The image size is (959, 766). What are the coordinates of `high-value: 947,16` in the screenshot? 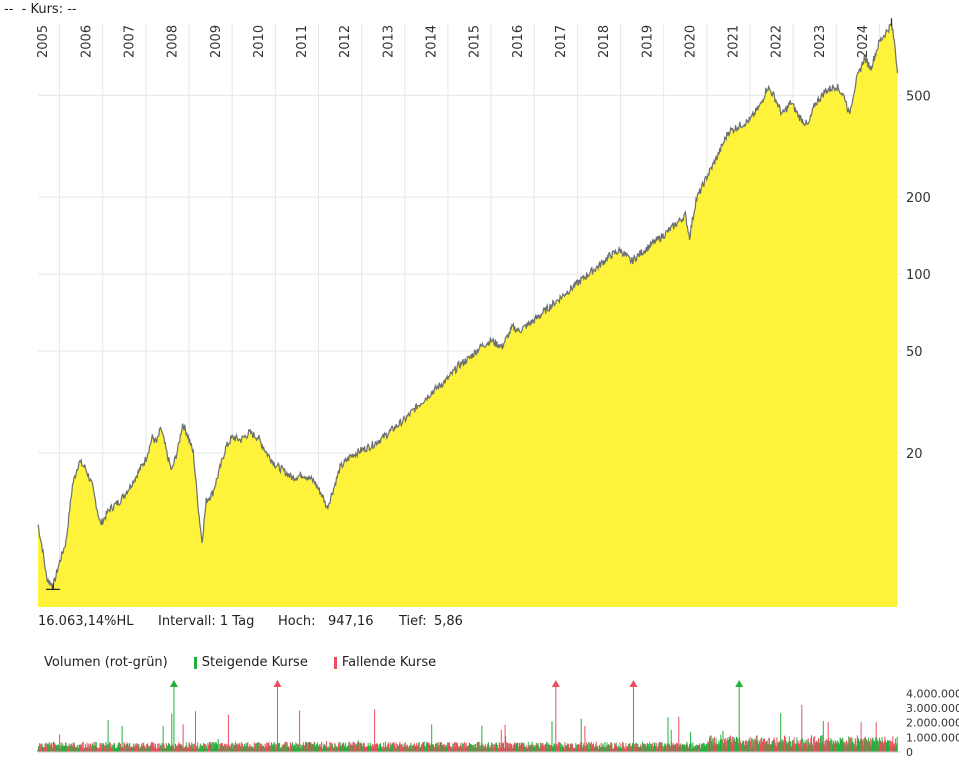 It's located at (351, 621).